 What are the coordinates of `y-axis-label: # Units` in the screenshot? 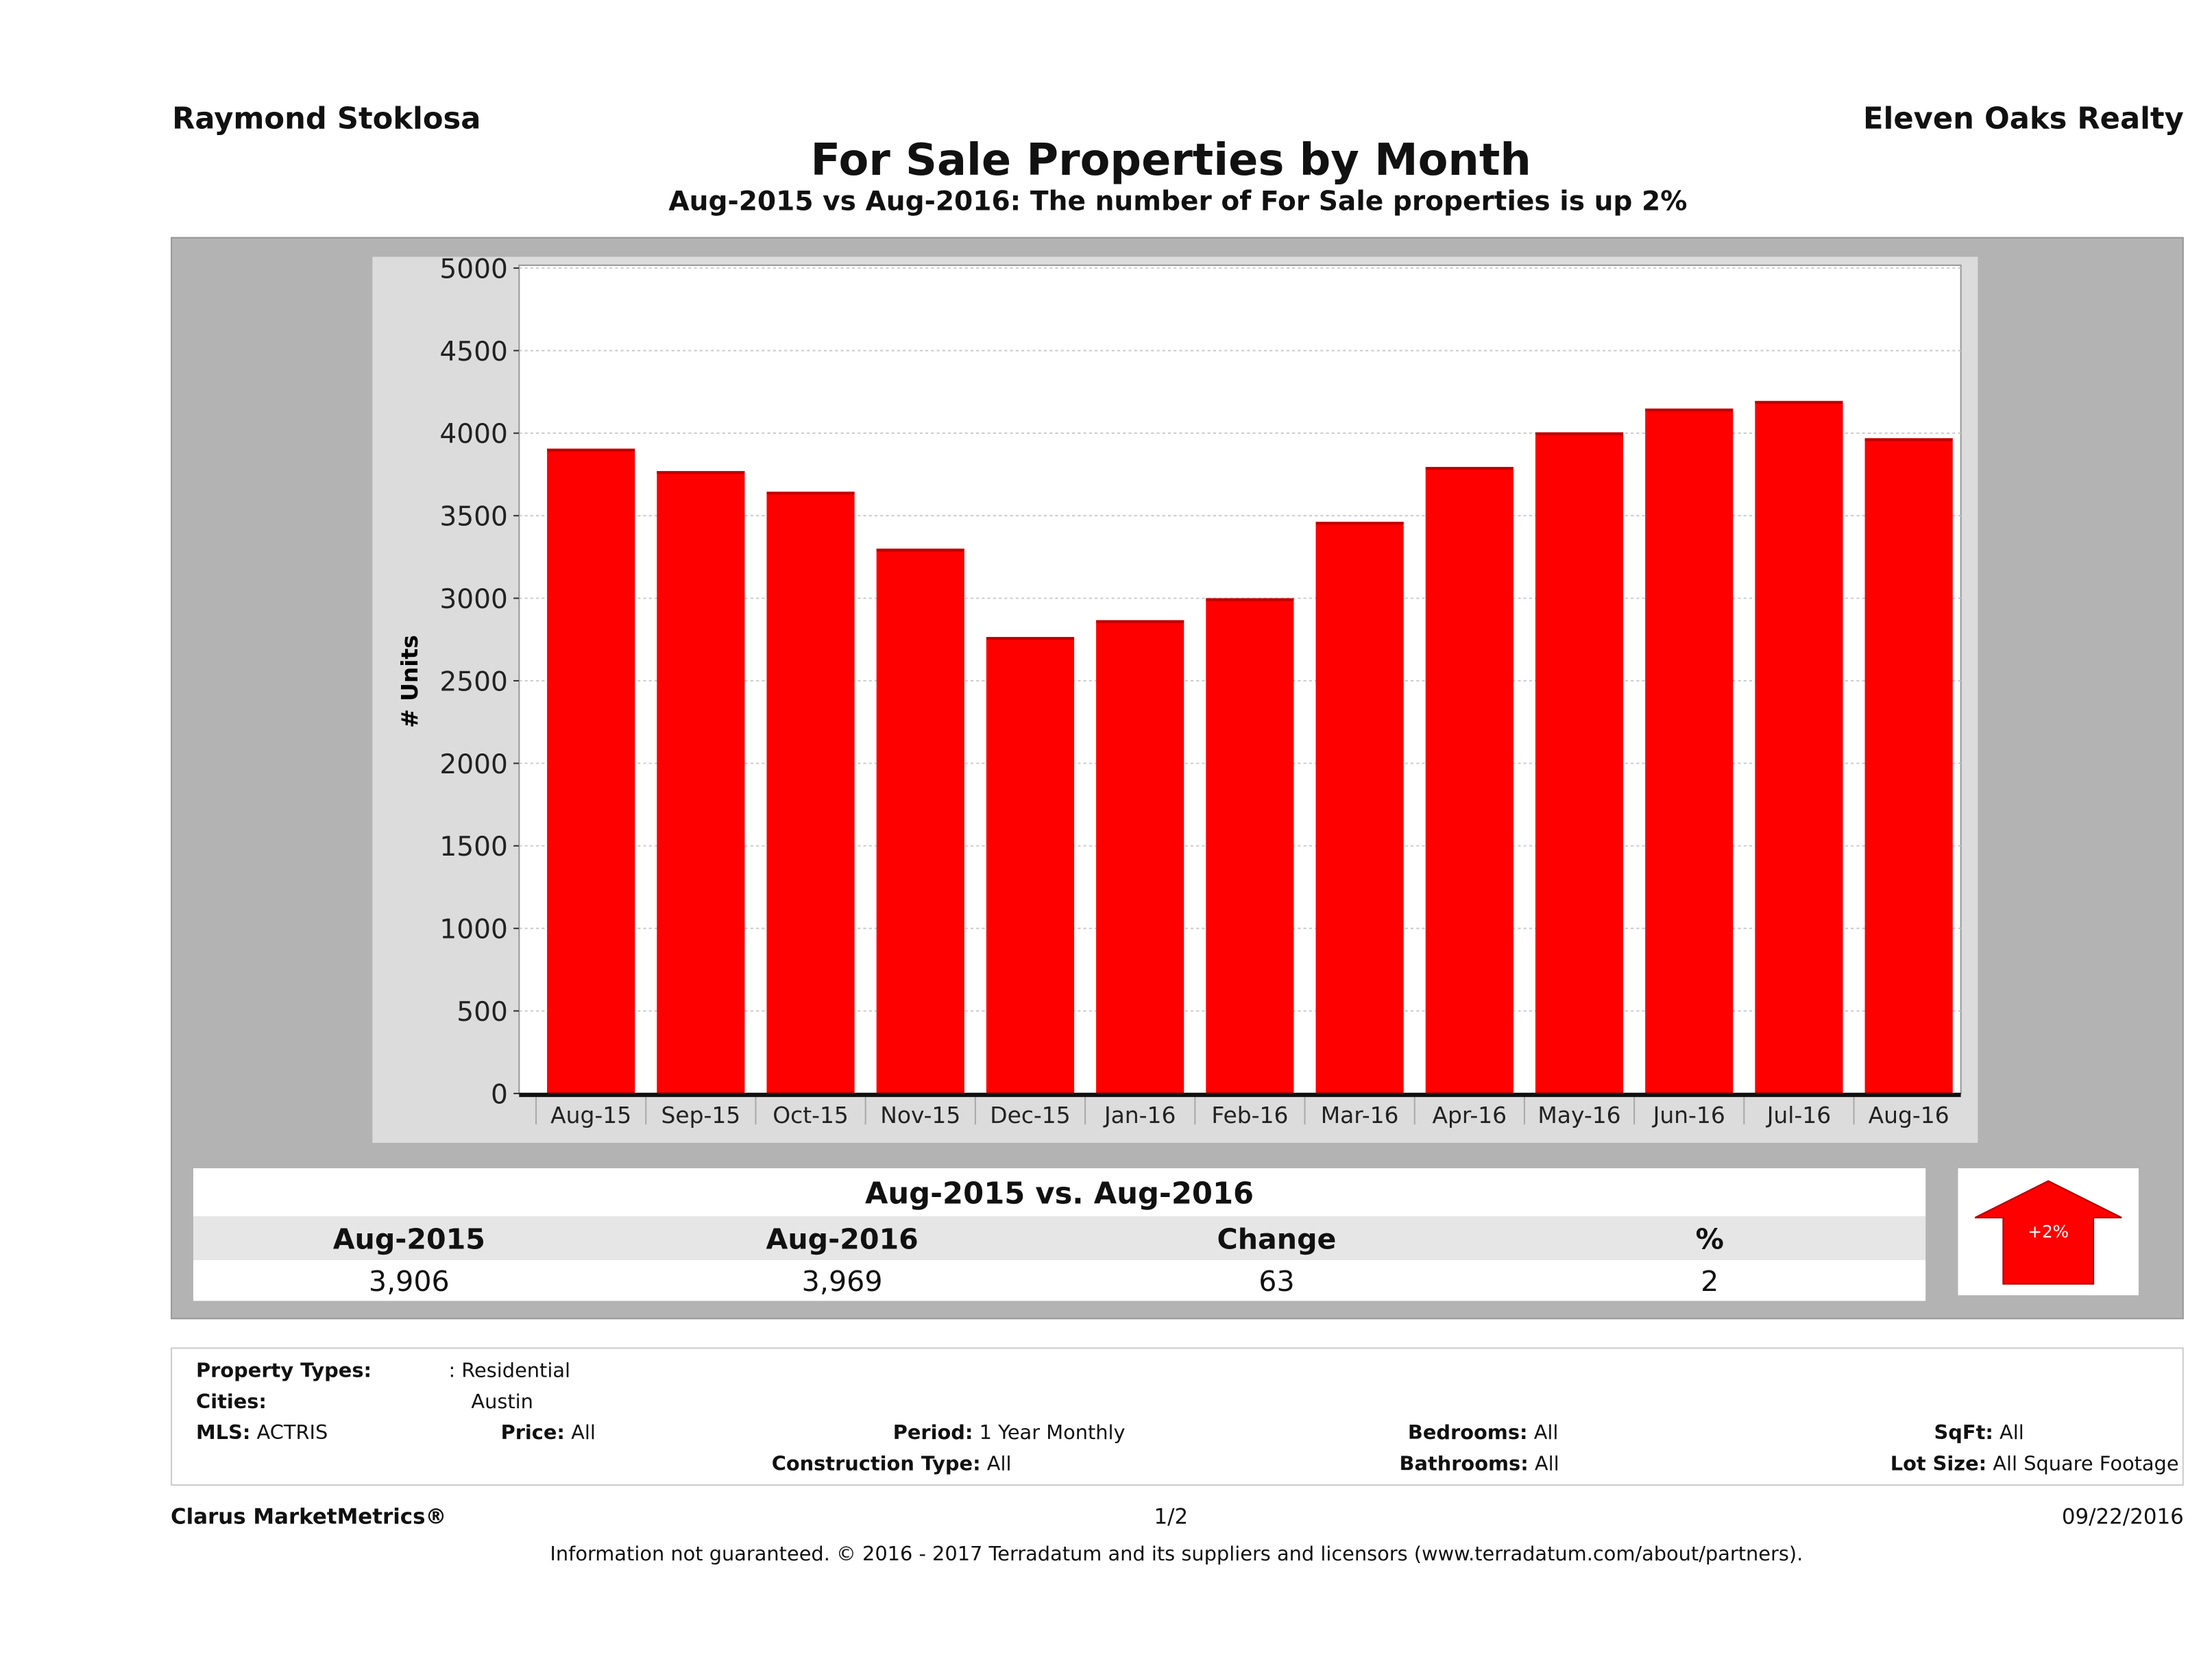 It's located at (409, 681).